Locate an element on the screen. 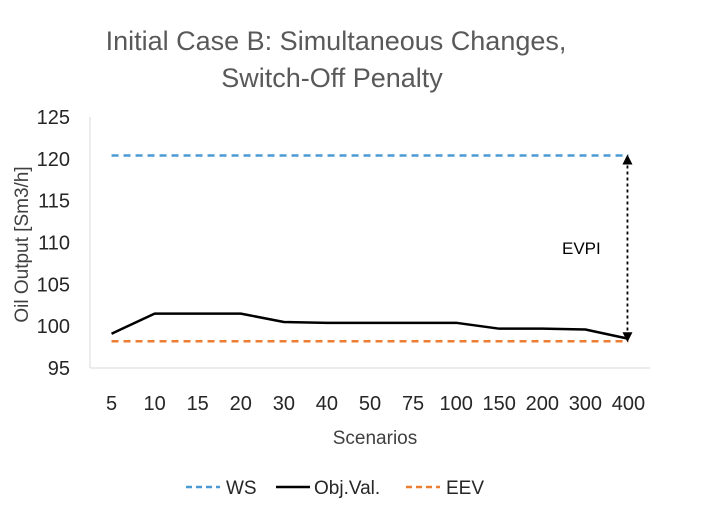 Image resolution: width=724 pixels, height=510 pixels. y-axis-label: Oil Output [Sm3/h] is located at coordinates (22, 244).